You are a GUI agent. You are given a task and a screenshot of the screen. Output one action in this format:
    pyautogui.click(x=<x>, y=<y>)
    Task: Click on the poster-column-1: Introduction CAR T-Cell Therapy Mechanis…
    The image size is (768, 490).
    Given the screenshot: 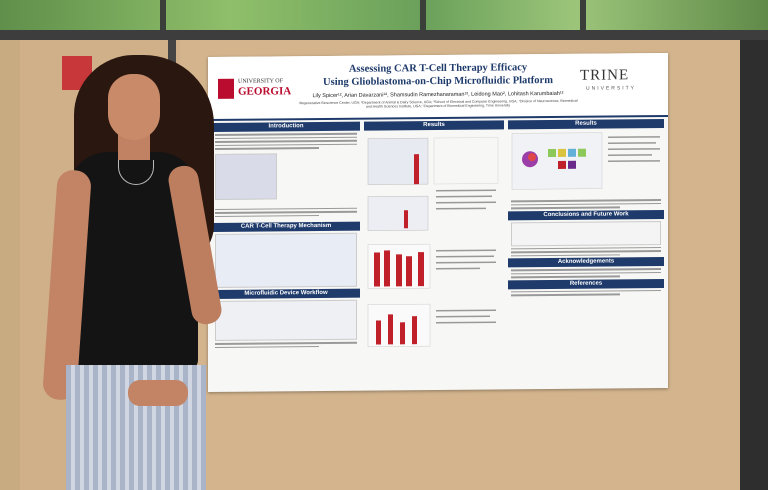 What is the action you would take?
    pyautogui.click(x=286, y=235)
    